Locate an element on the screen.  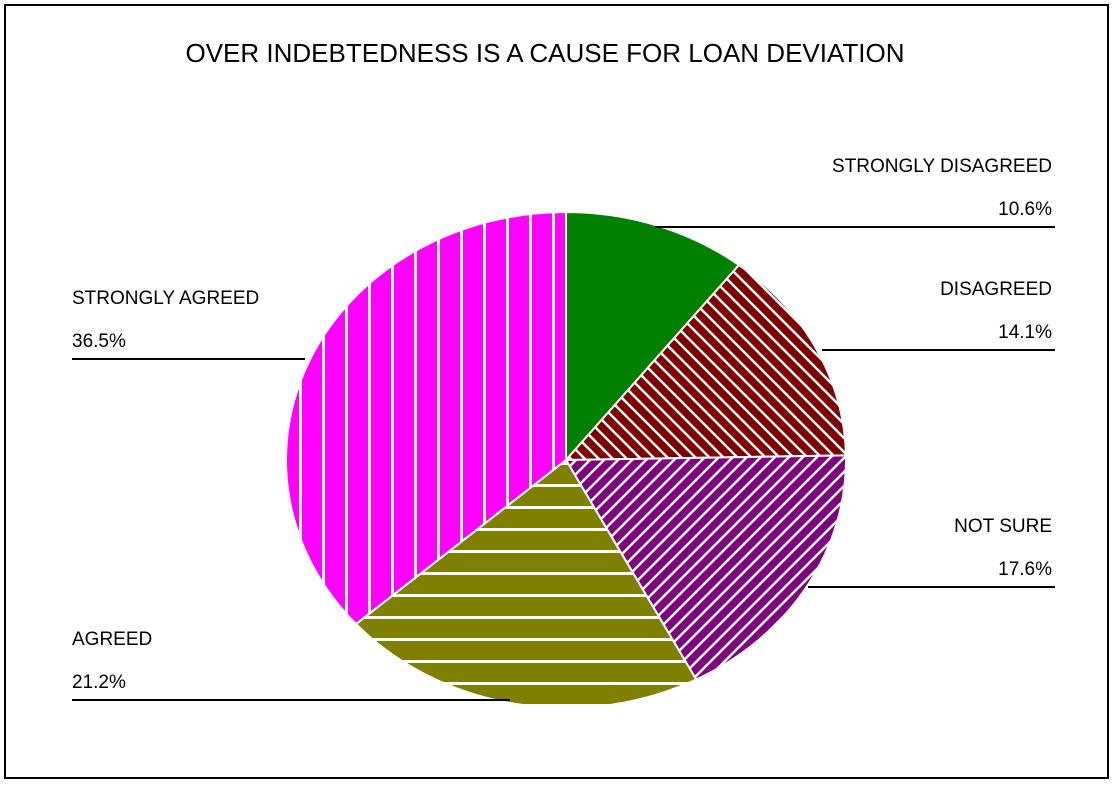
slice-agreed is located at coordinates (526, 583).